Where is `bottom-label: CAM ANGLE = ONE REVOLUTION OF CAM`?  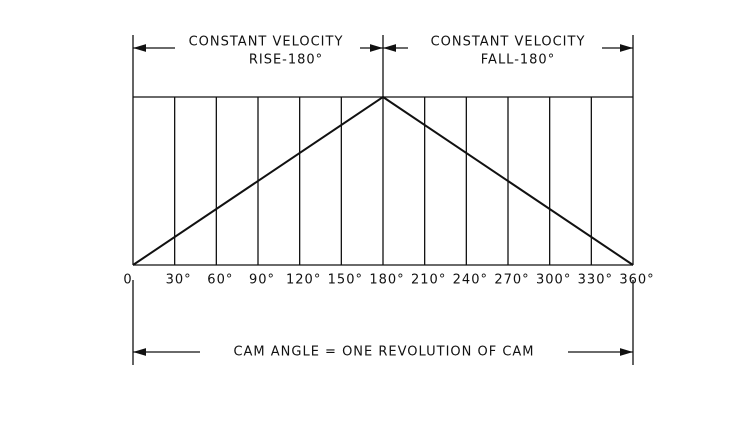 bottom-label: CAM ANGLE = ONE REVOLUTION OF CAM is located at coordinates (383, 352).